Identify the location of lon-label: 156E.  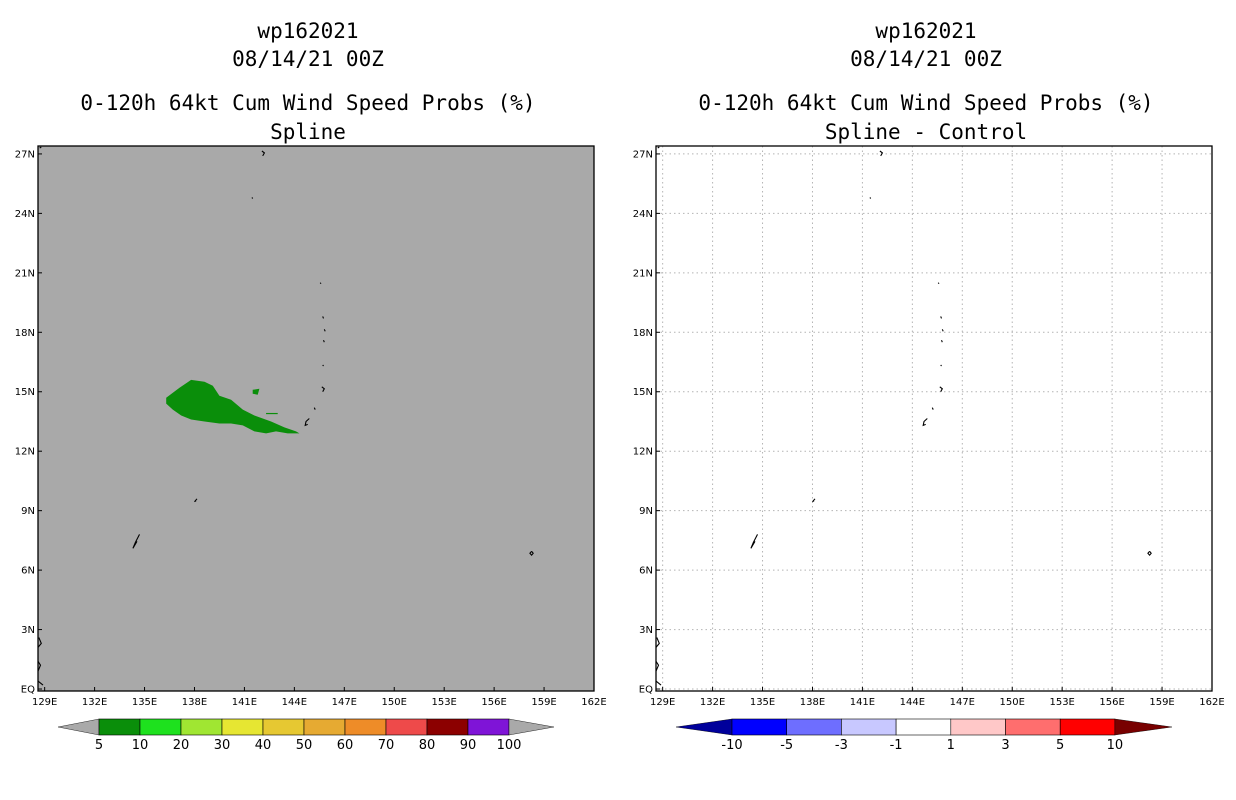
(1111, 702).